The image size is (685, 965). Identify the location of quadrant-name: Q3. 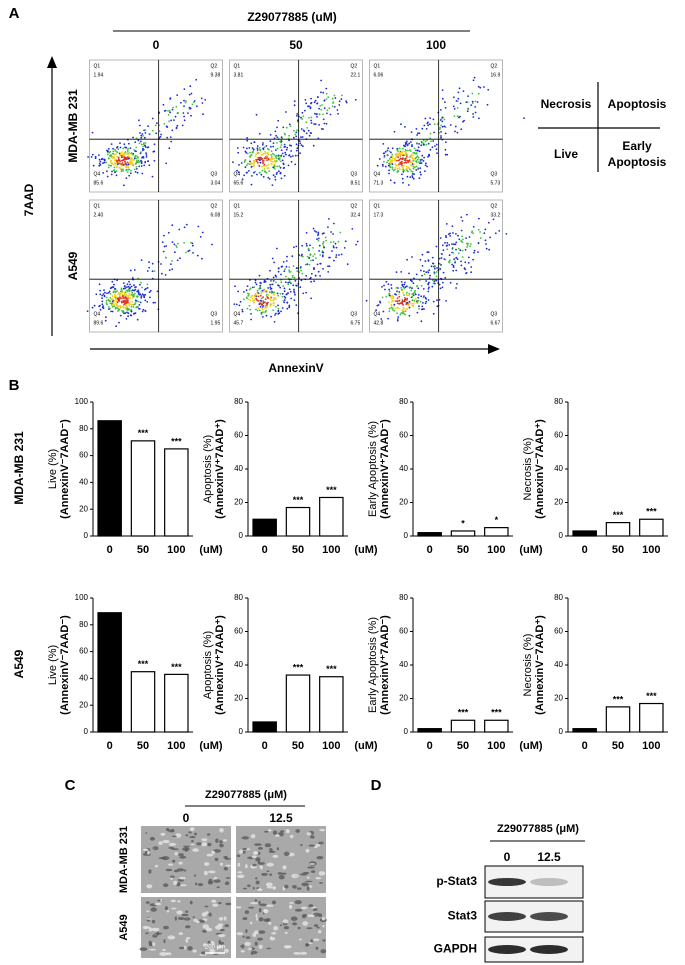
(354, 314).